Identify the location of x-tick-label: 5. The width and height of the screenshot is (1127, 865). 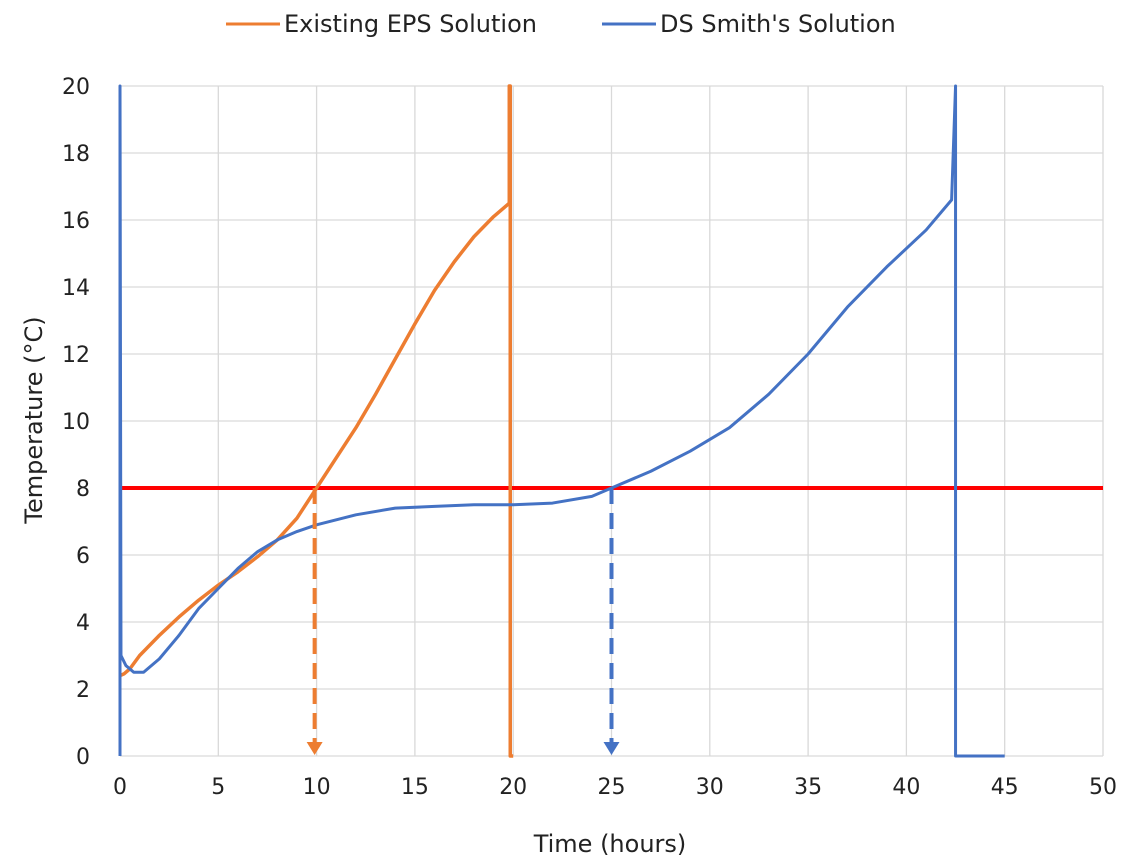
(218, 787).